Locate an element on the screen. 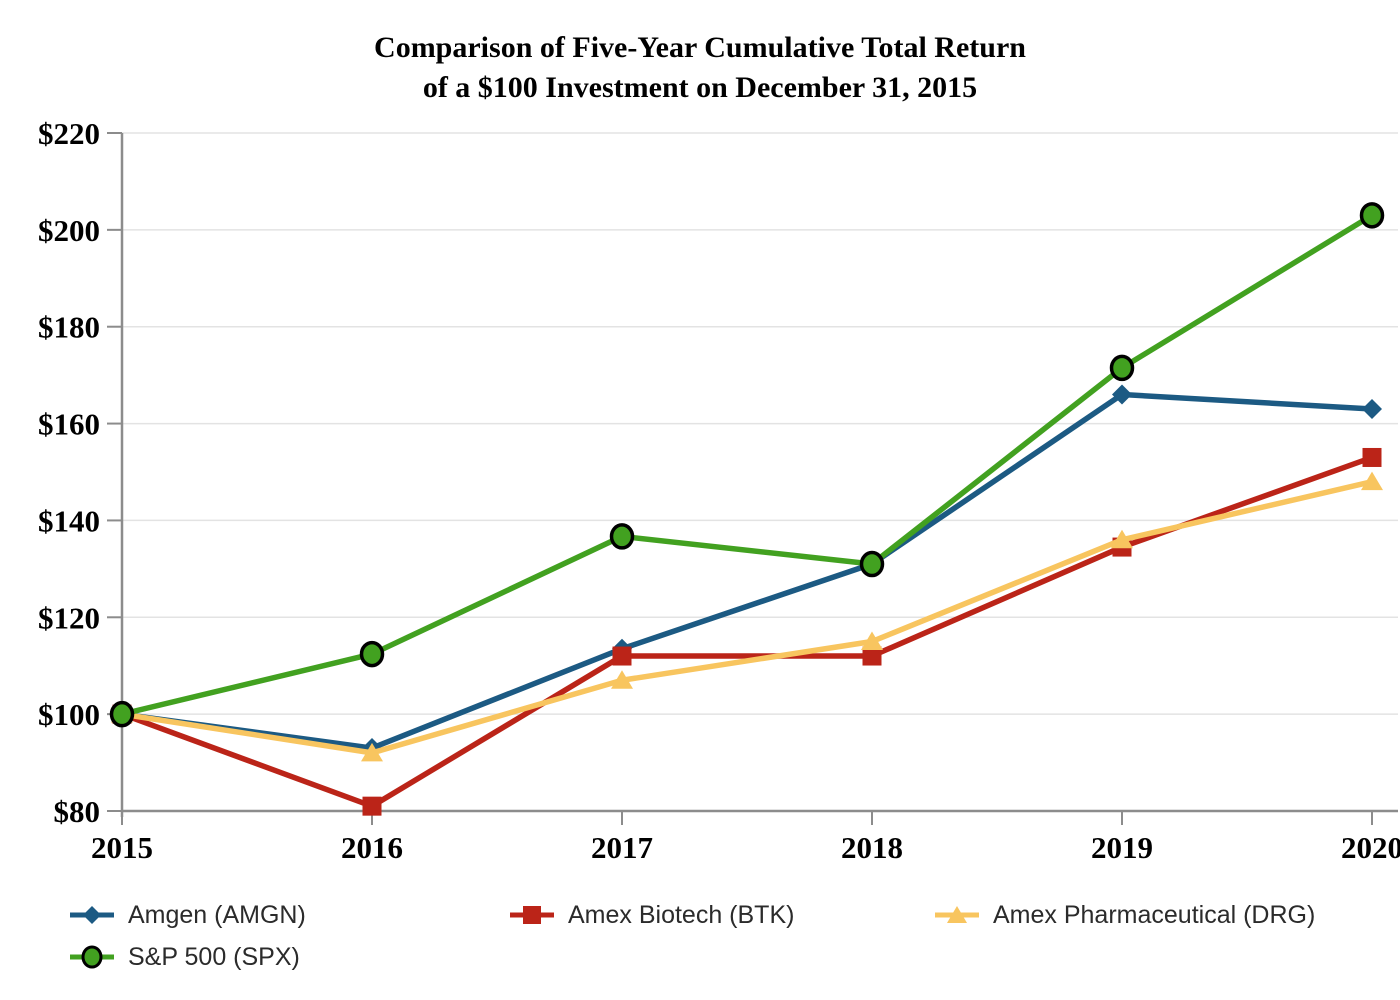 This screenshot has height=1000, width=1400. legend-item-sp500: S&P 500 (SPX) is located at coordinates (184, 957).